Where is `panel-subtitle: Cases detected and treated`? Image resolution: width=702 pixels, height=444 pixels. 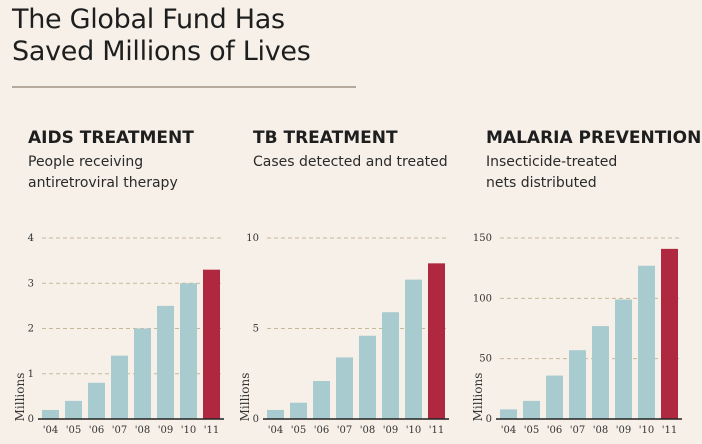
panel-subtitle: Cases detected and treated is located at coordinates (358, 162).